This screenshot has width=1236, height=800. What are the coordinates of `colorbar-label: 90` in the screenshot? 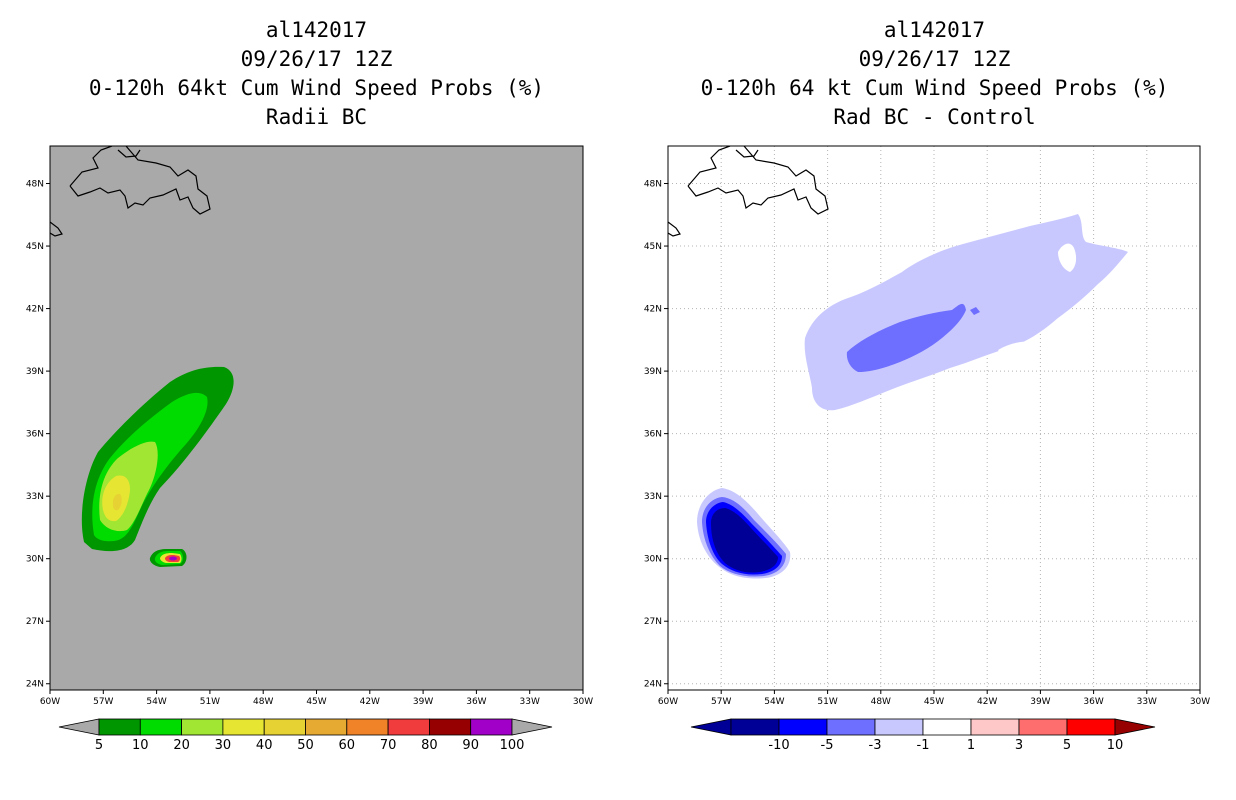 It's located at (470, 745).